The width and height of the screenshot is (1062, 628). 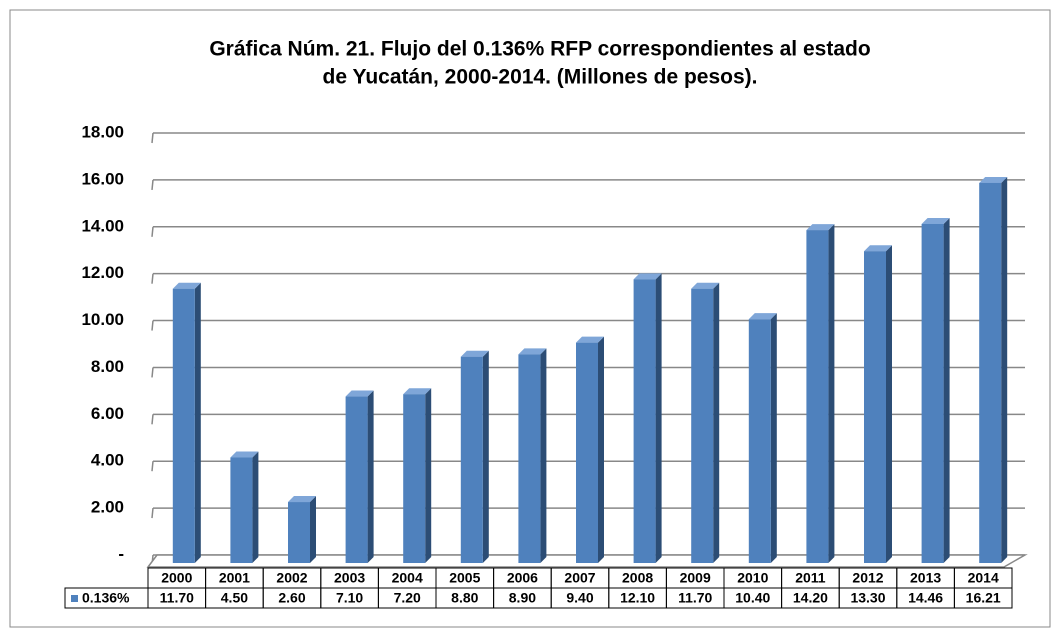 I want to click on y-tick-label: 12.00, so click(x=102, y=272).